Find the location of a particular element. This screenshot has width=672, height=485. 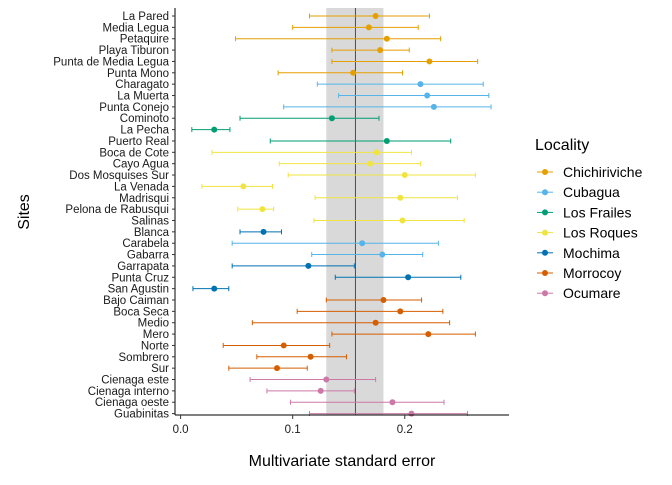

y-tick-label: Carabela is located at coordinates (145, 244).